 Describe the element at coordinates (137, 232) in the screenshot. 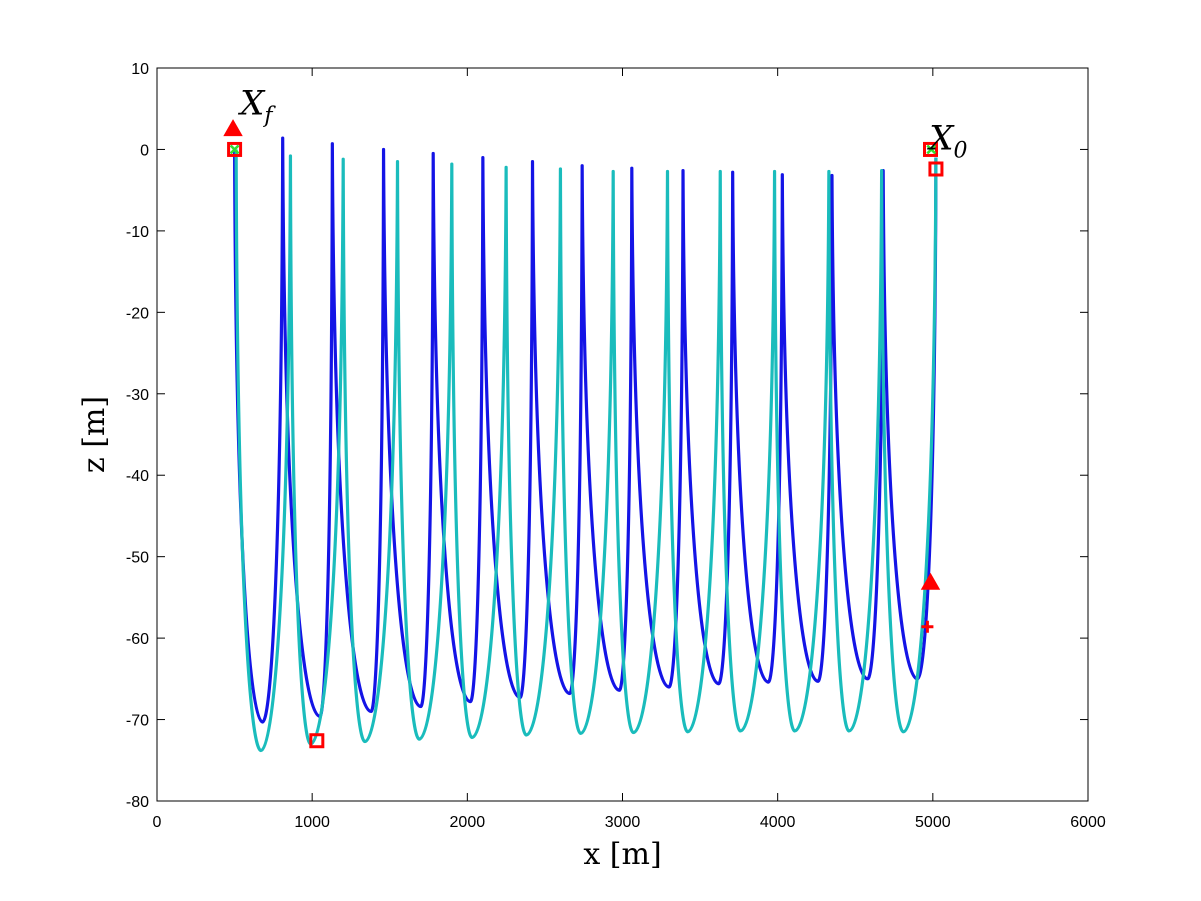

I see `y-tick-label: -10` at that location.